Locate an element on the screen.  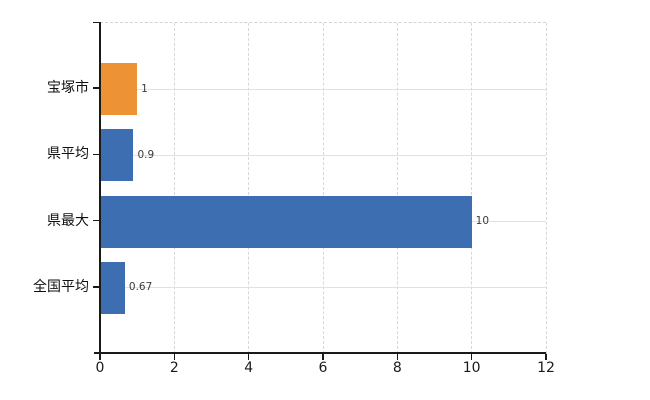
category-label: 県最大 is located at coordinates (68, 220).